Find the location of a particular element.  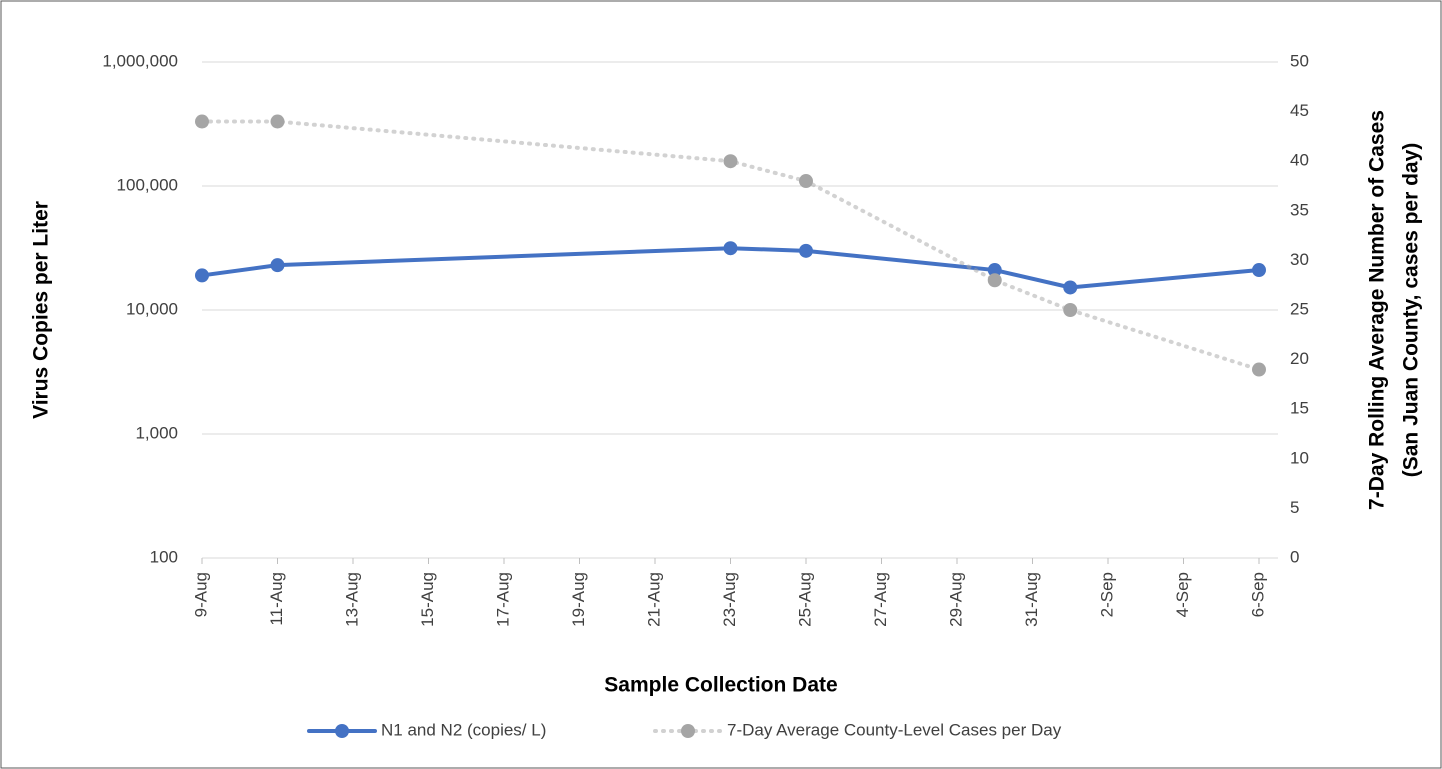

legend-label: N1 and N2 (copies/ L) is located at coordinates (463, 729).